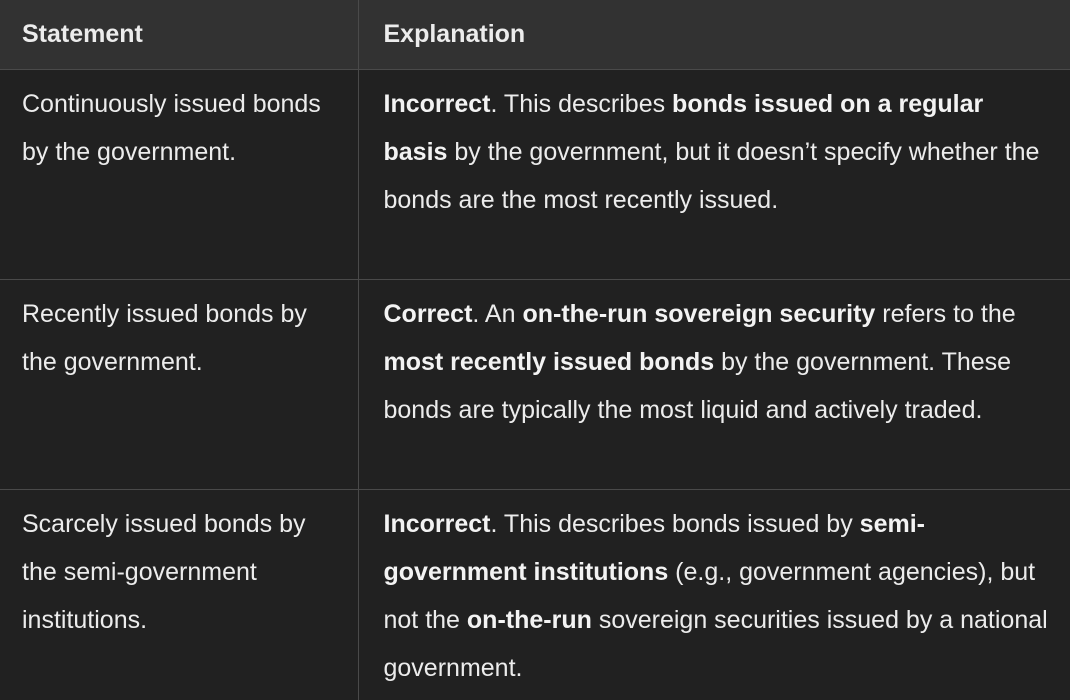  What do you see at coordinates (675, 523) in the screenshot?
I see `explanation-text: . This describes bonds issued by` at bounding box center [675, 523].